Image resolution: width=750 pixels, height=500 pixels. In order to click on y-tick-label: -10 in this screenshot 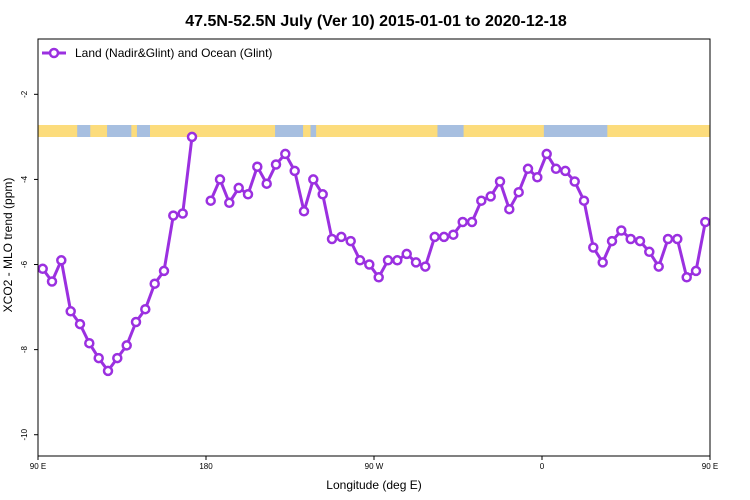, I will do `click(24, 434)`.